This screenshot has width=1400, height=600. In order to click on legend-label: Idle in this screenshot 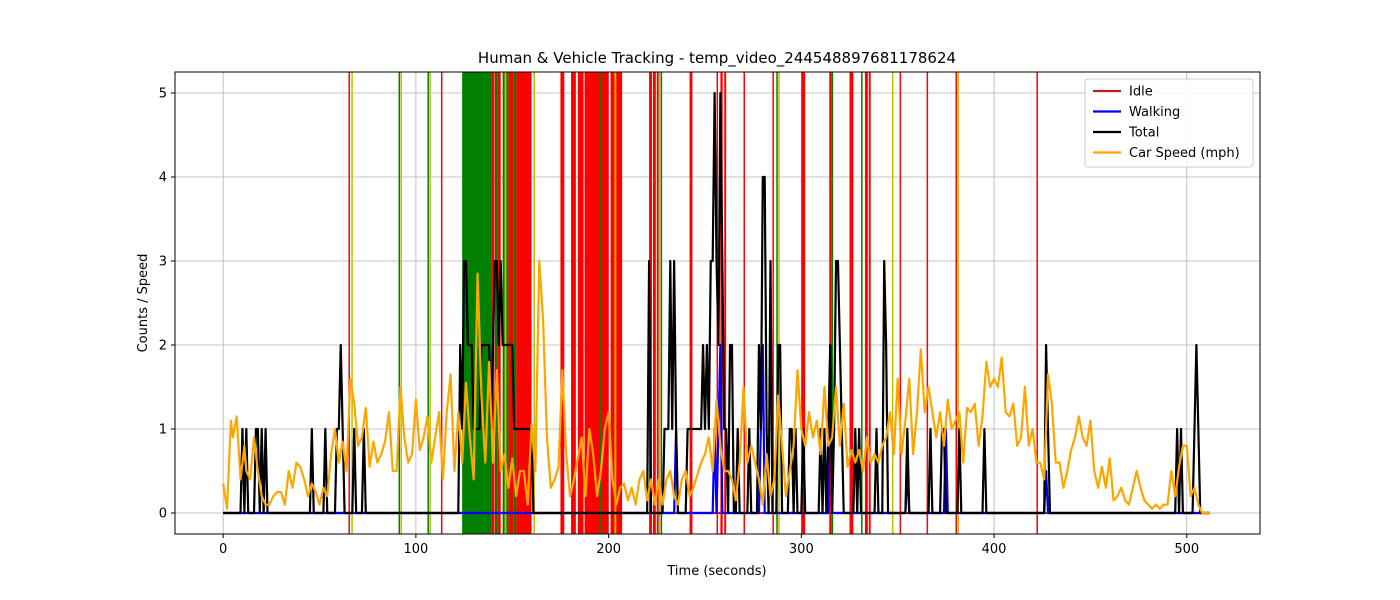, I will do `click(1141, 92)`.